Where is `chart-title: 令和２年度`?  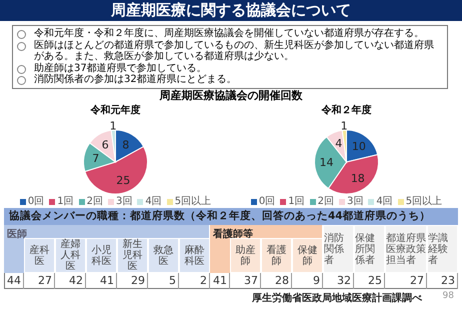
chart-title: 令和２年度 is located at coordinates (346, 110).